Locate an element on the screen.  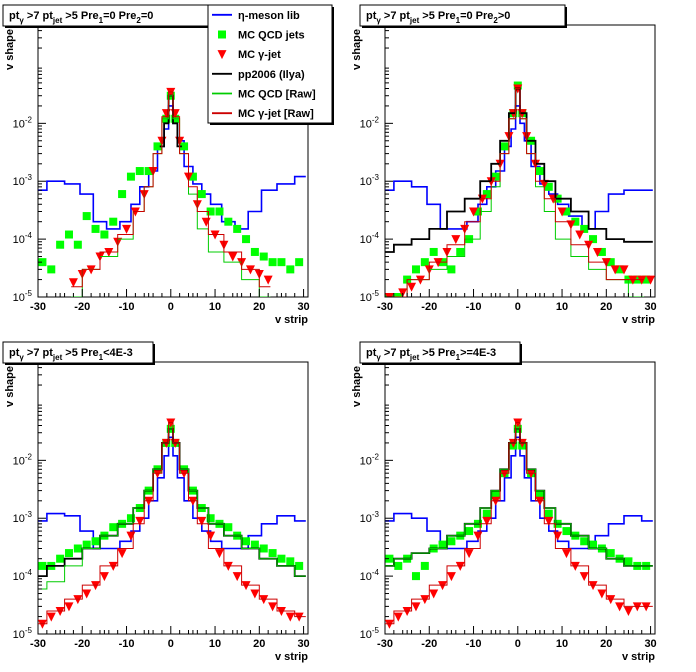
legend-label: MC γ-jet [Raw] is located at coordinates (276, 114).